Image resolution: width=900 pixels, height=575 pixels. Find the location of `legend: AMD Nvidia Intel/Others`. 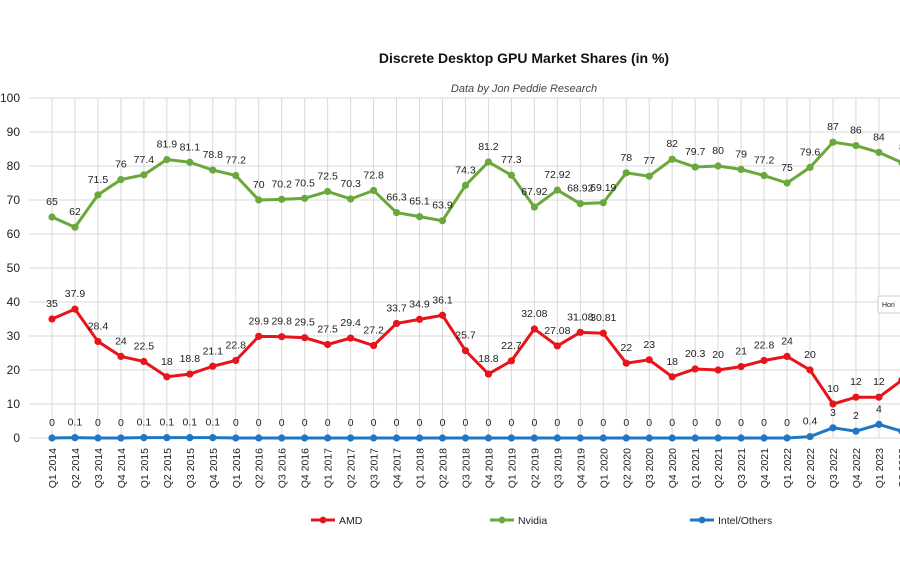

legend: AMD Nvidia Intel/Others is located at coordinates (541, 521).